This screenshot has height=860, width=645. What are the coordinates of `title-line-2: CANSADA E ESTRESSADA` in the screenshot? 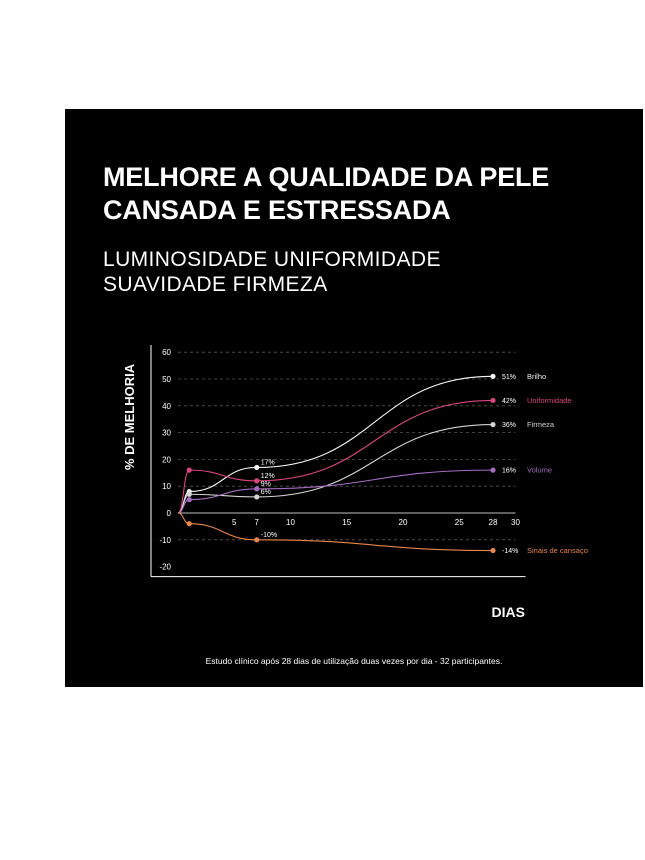 It's located at (277, 210).